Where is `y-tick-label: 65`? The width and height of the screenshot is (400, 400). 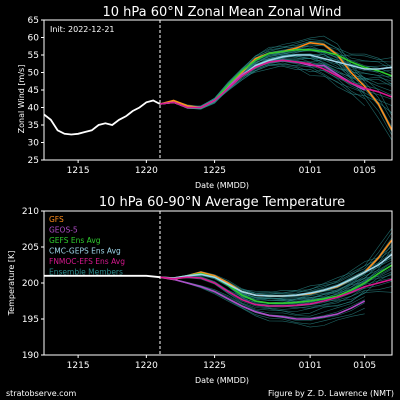 y-tick-label: 65 is located at coordinates (33, 21).